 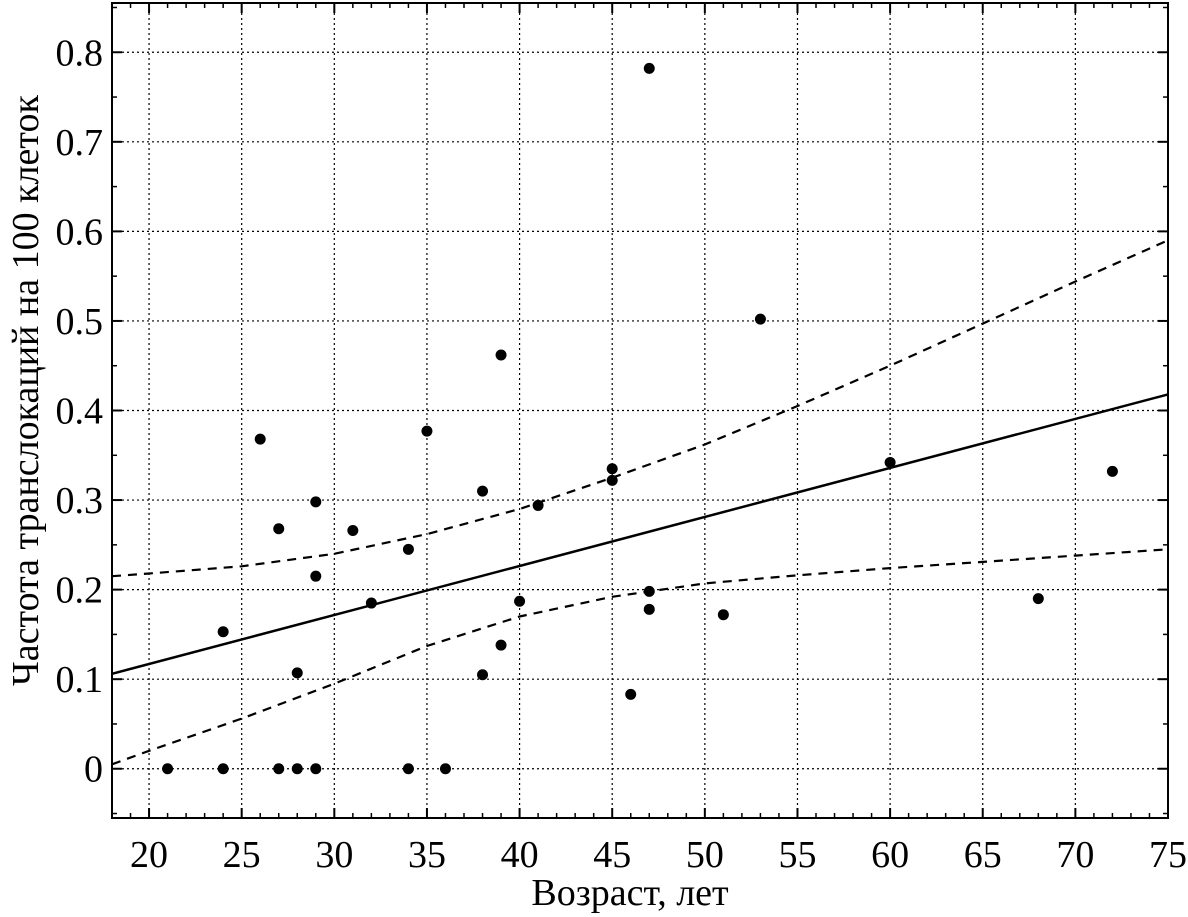 I want to click on x-tick-label: 40, so click(x=520, y=855).